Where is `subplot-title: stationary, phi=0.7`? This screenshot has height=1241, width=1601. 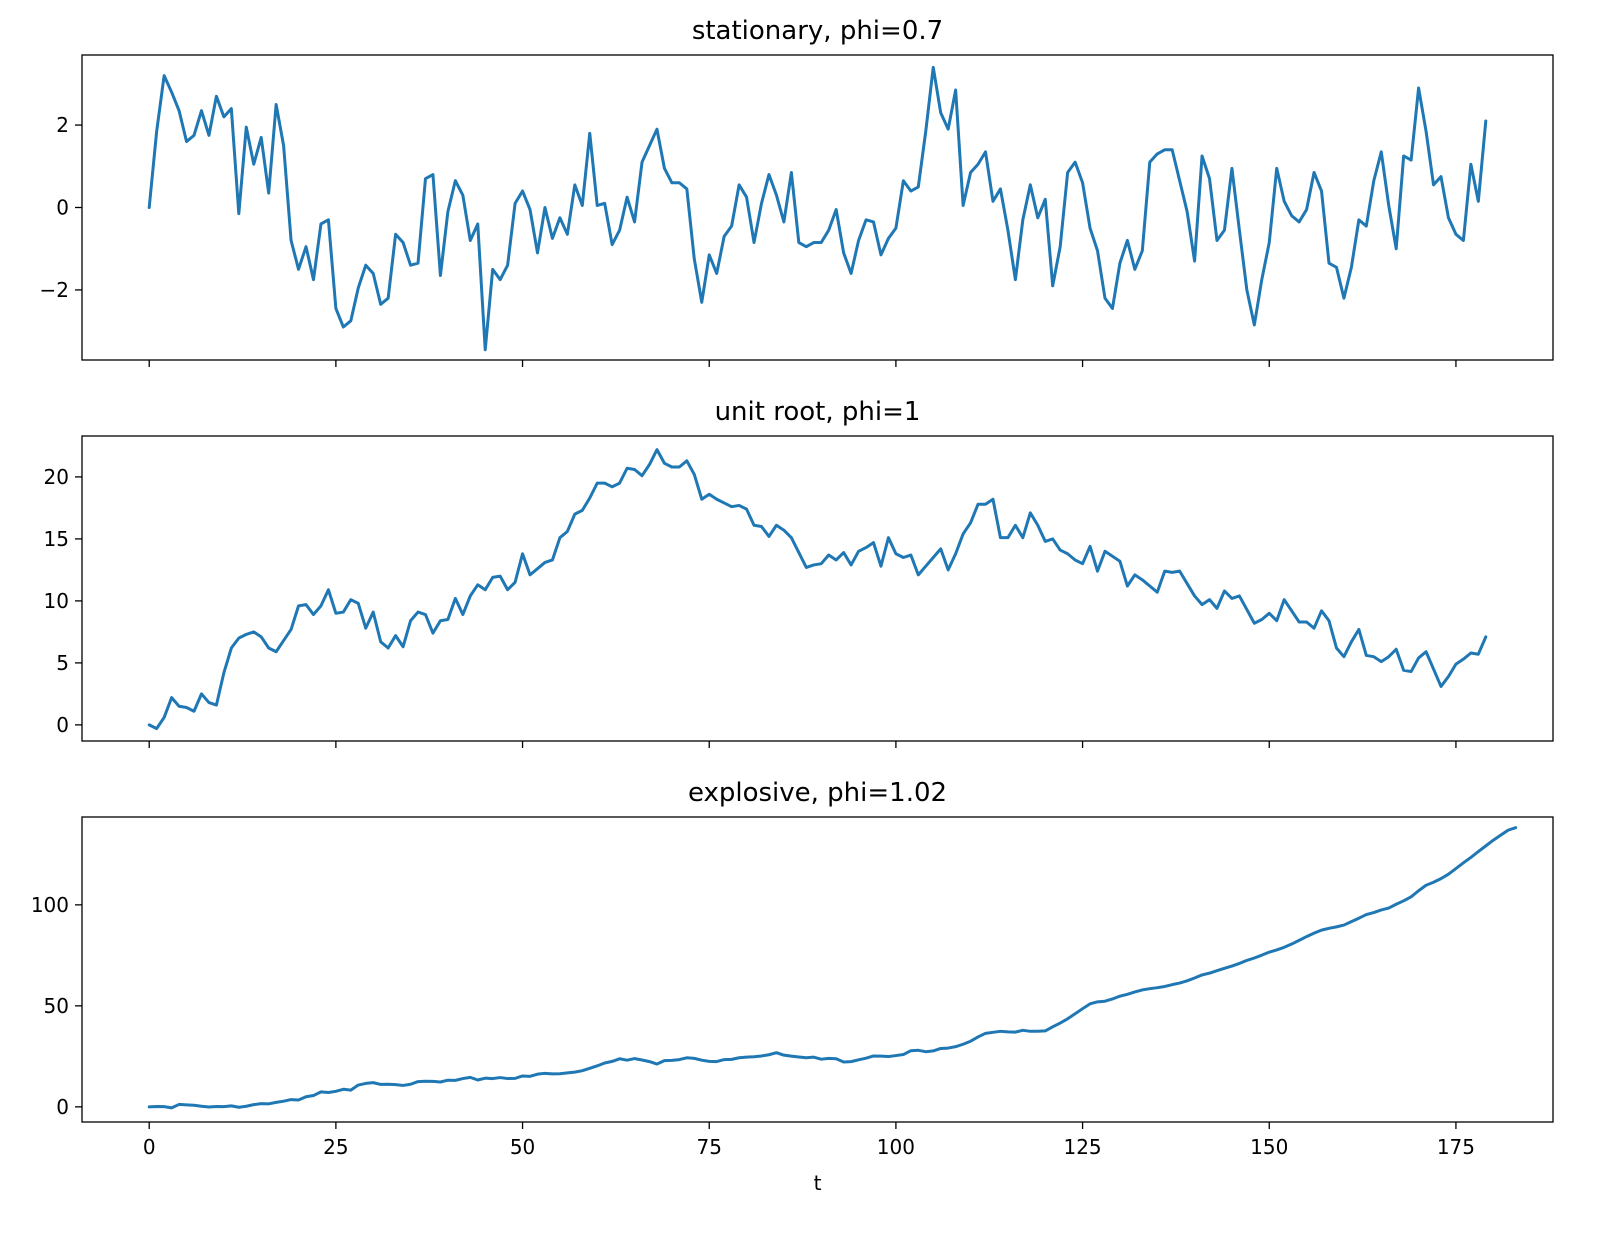
subplot-title: stationary, phi=0.7 is located at coordinates (817, 31).